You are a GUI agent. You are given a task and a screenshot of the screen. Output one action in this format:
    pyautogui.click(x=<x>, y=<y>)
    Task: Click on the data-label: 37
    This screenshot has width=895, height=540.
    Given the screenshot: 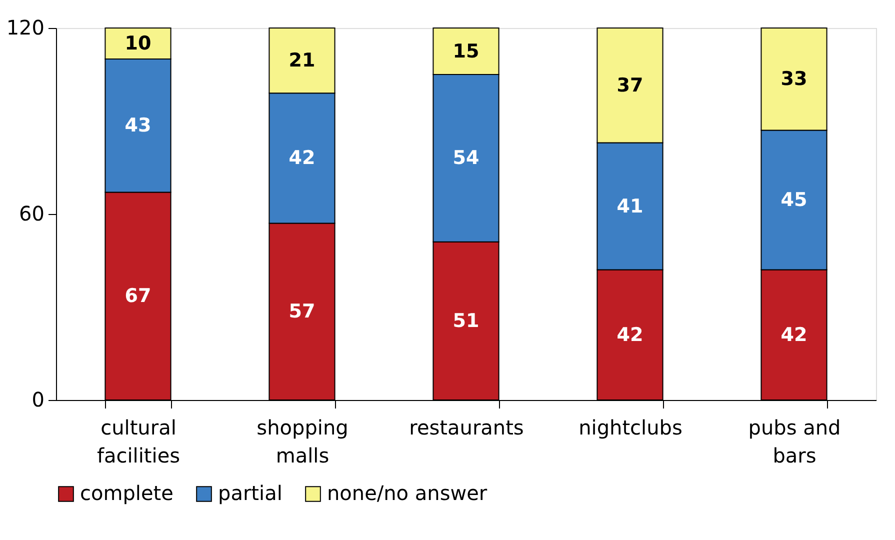 What is the action you would take?
    pyautogui.click(x=630, y=85)
    